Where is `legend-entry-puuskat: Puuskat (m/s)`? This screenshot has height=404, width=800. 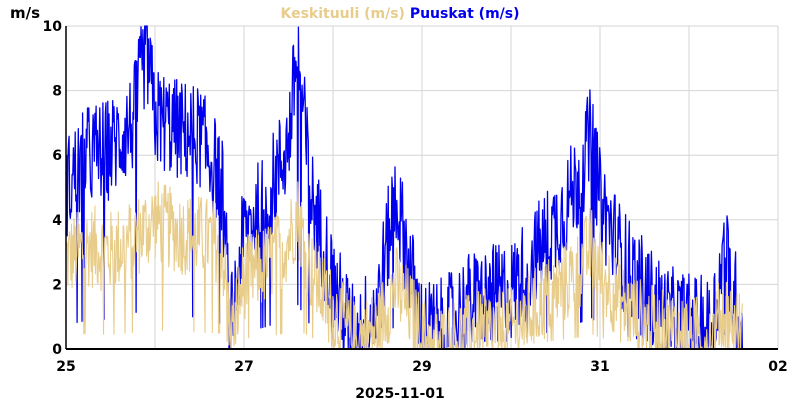
legend-entry-puuskat: Puuskat (m/s) is located at coordinates (465, 14).